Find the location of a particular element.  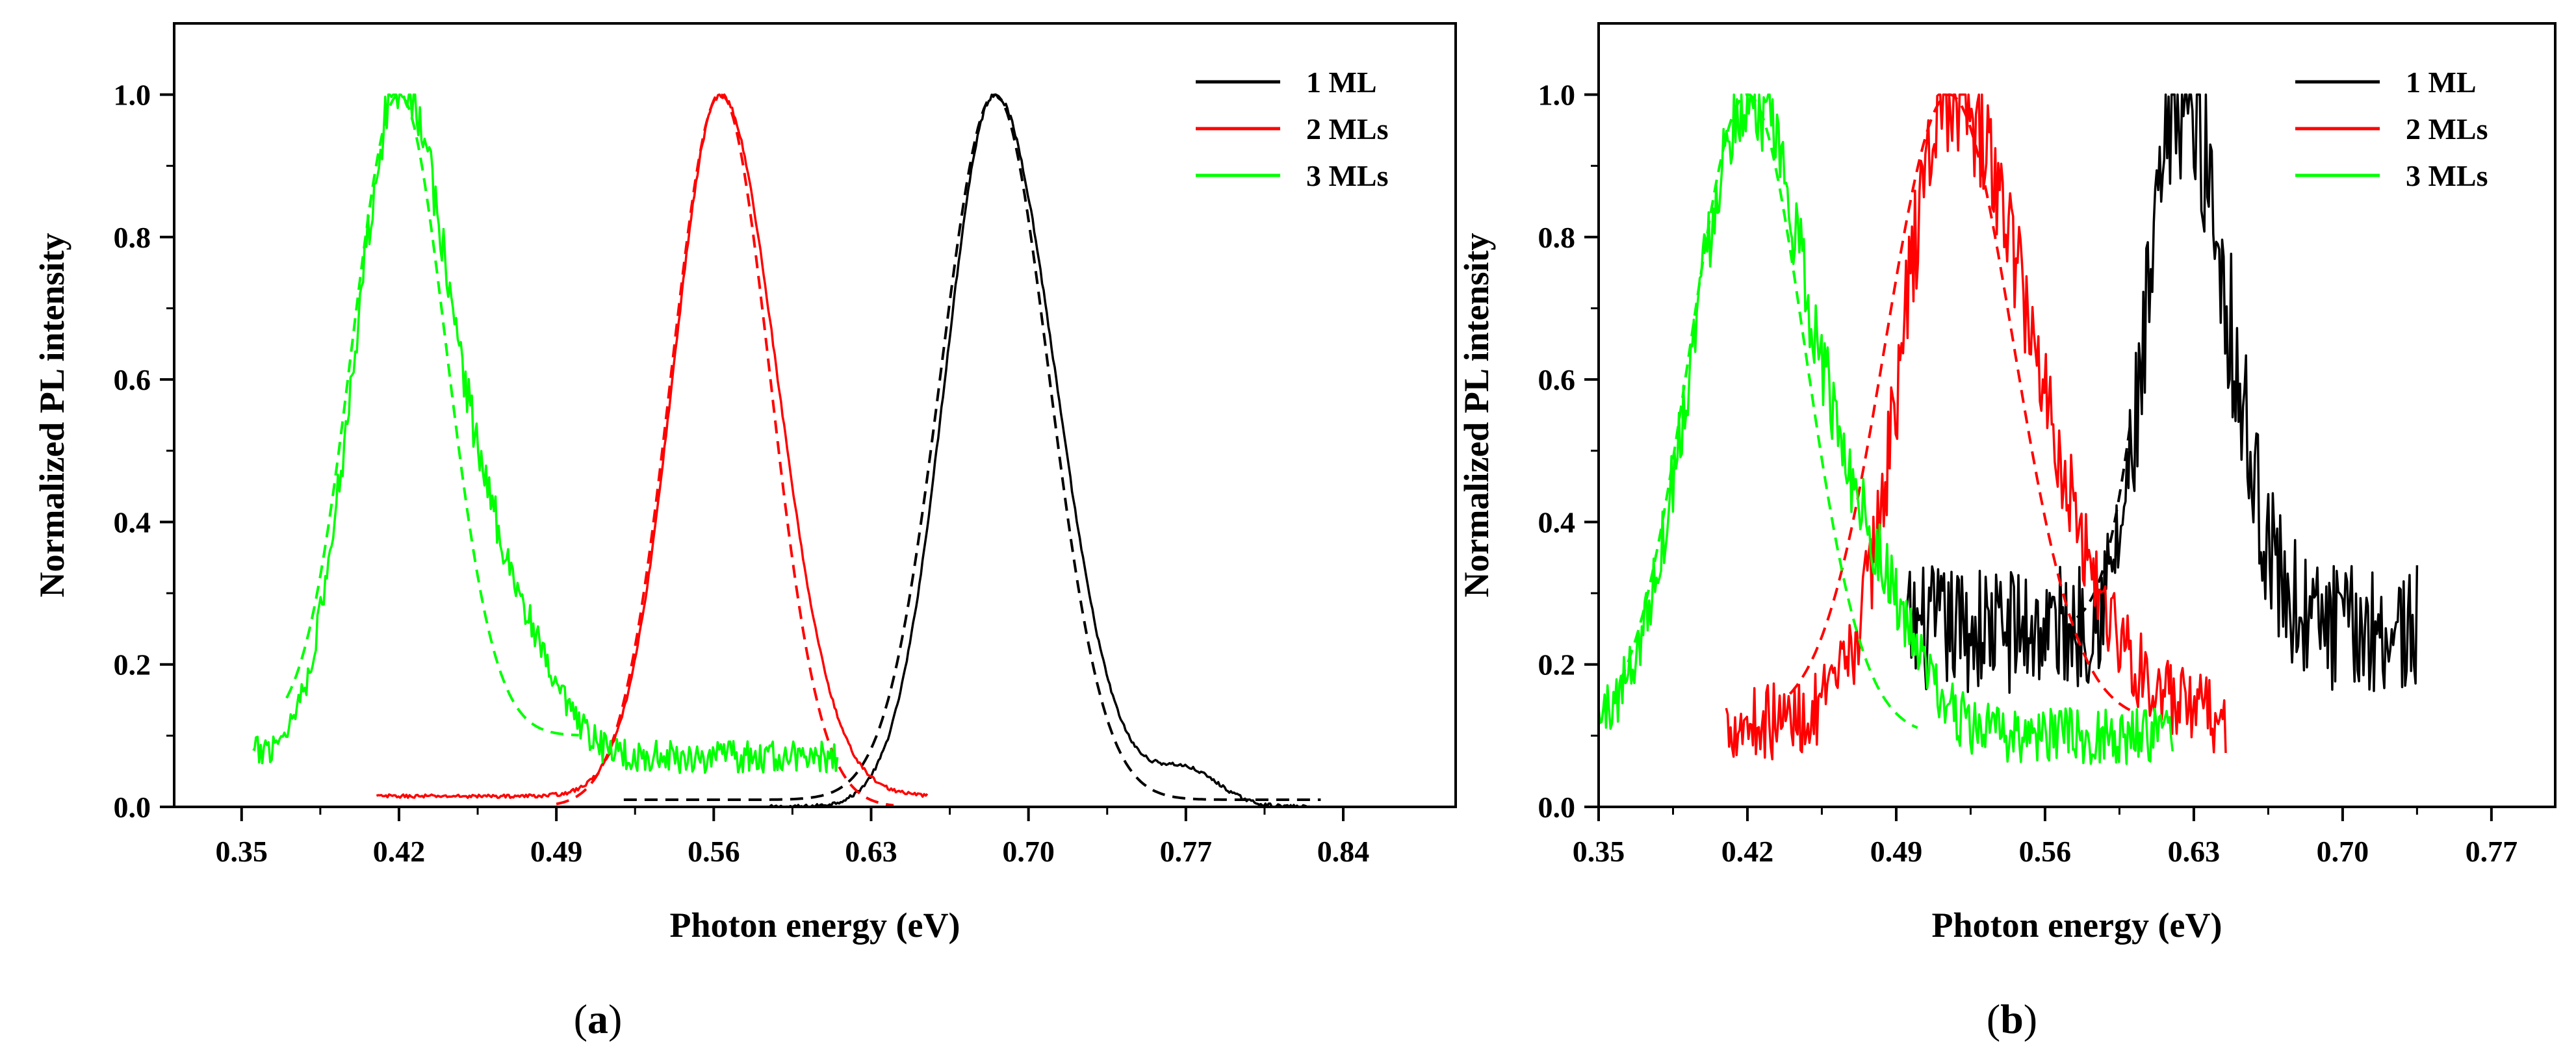

x-tick-label: 0.84 is located at coordinates (1344, 851).